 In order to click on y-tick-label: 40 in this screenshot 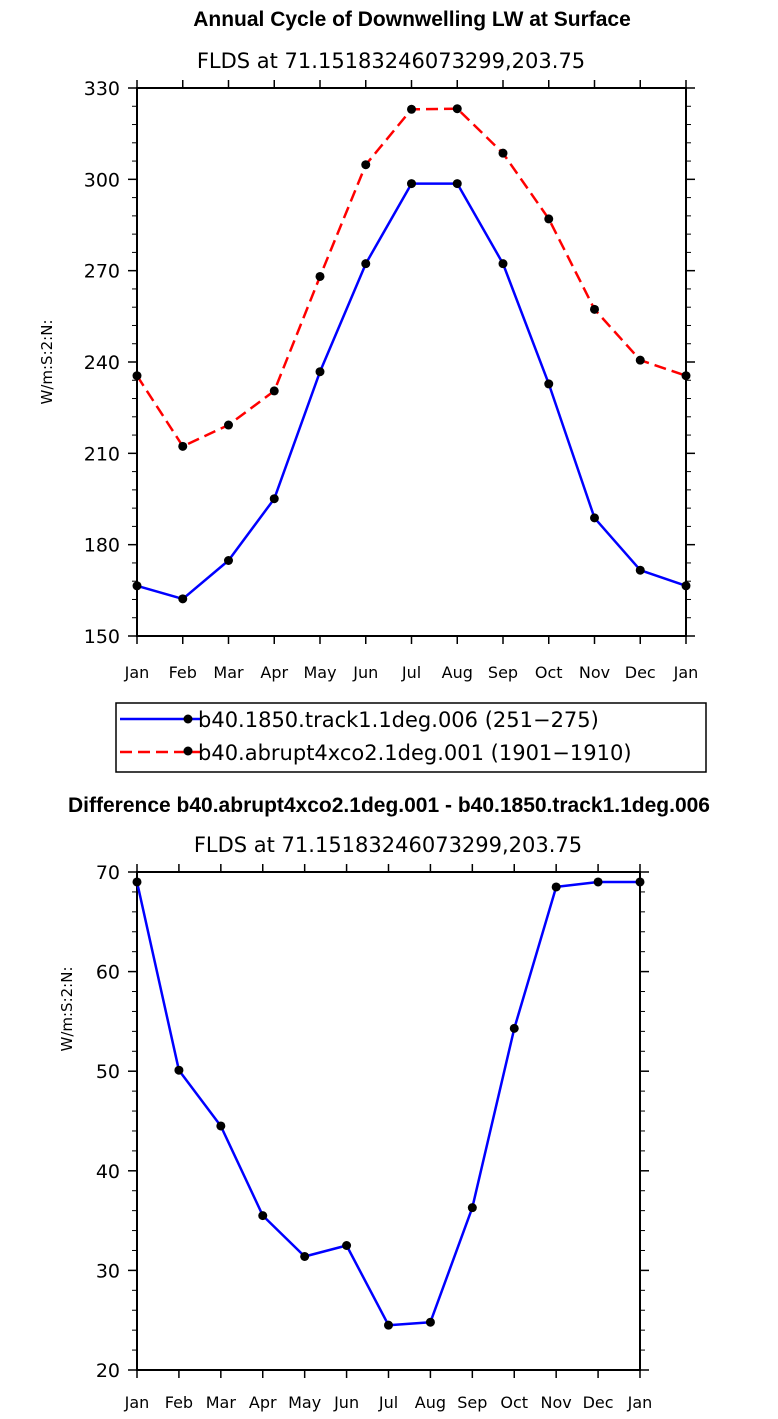, I will do `click(108, 1172)`.